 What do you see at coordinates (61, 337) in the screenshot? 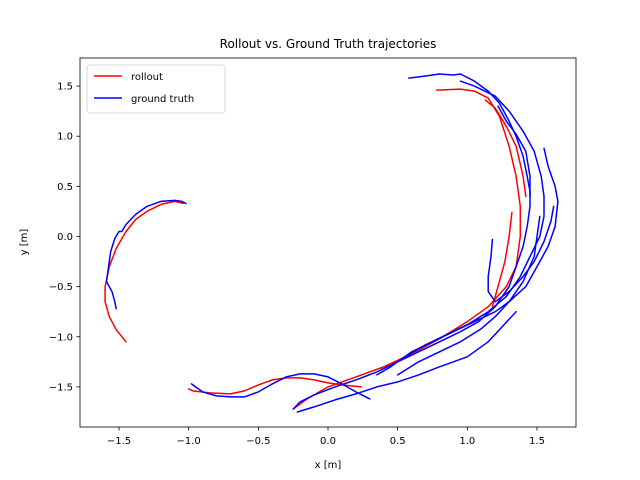
I see `y-tick-label: −1.0` at bounding box center [61, 337].